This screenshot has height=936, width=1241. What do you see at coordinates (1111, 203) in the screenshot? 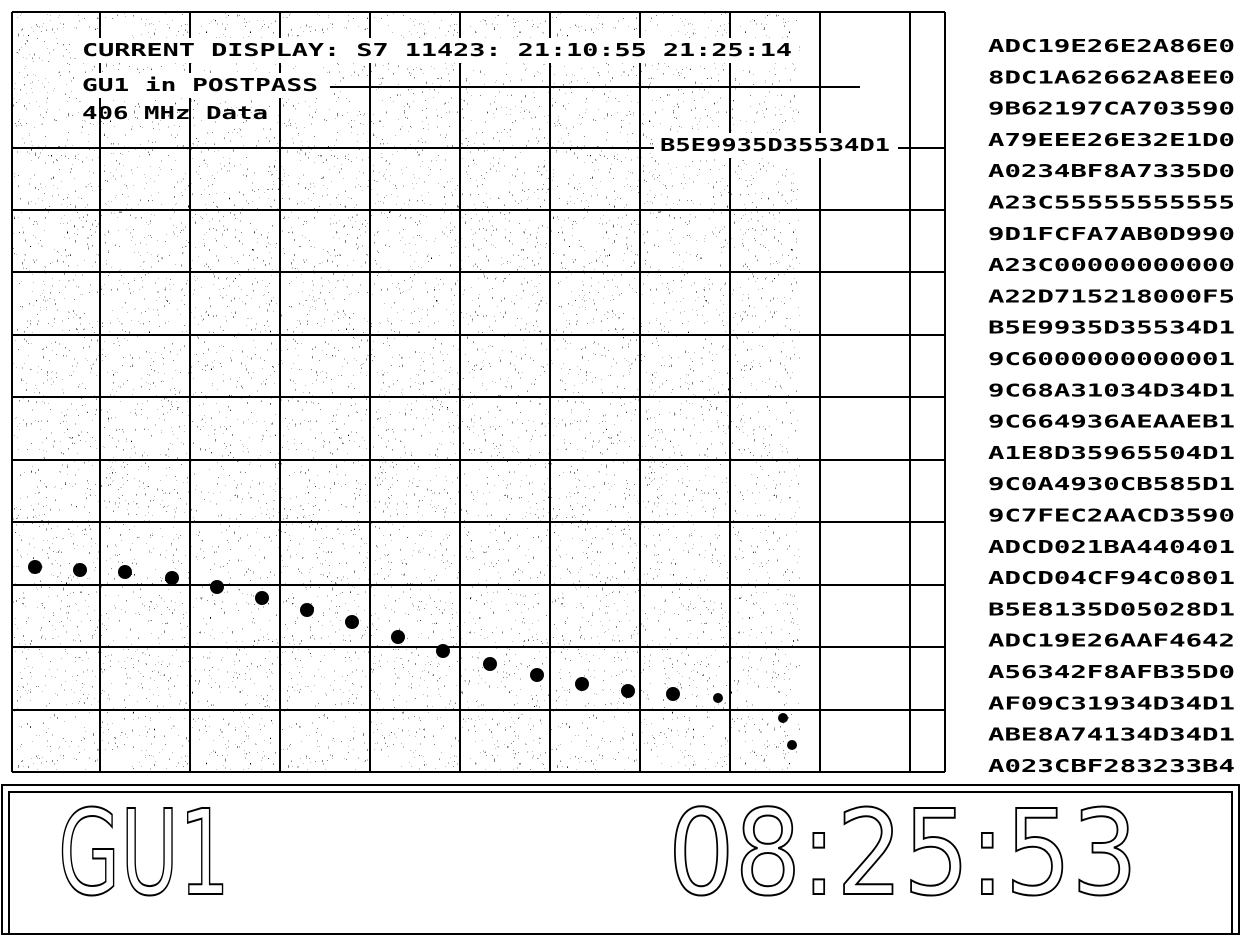
I see `message: A23C55555555555` at bounding box center [1111, 203].